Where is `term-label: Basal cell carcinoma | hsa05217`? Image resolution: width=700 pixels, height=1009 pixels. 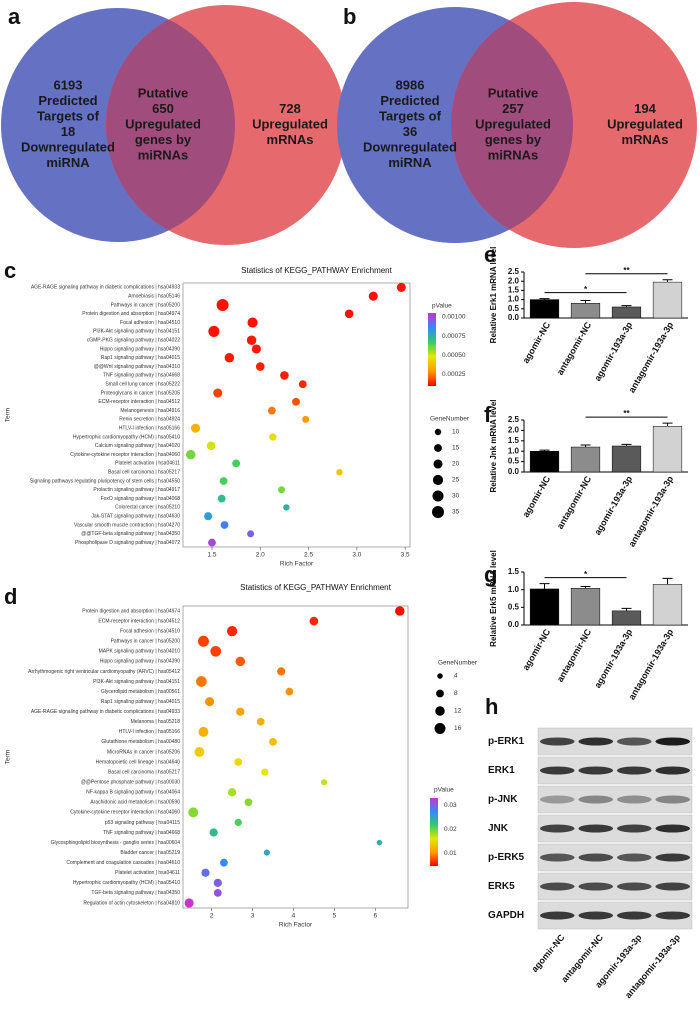 term-label: Basal cell carcinoma | hsa05217 is located at coordinates (144, 473).